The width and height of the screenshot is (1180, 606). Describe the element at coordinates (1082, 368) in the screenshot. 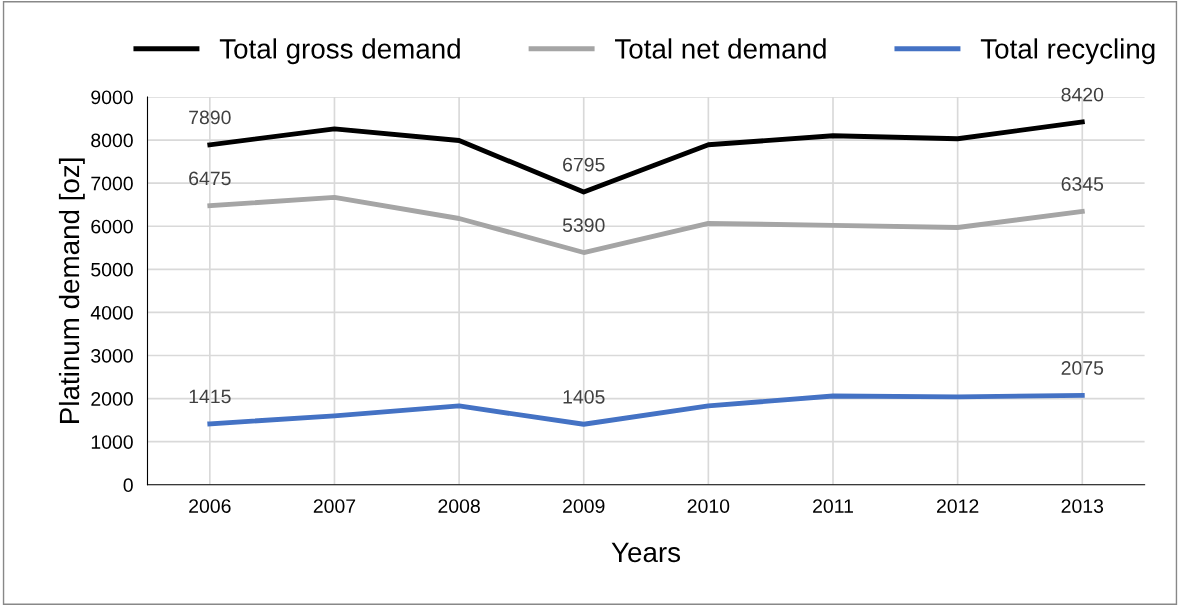

I see `data-label: 2075` at that location.